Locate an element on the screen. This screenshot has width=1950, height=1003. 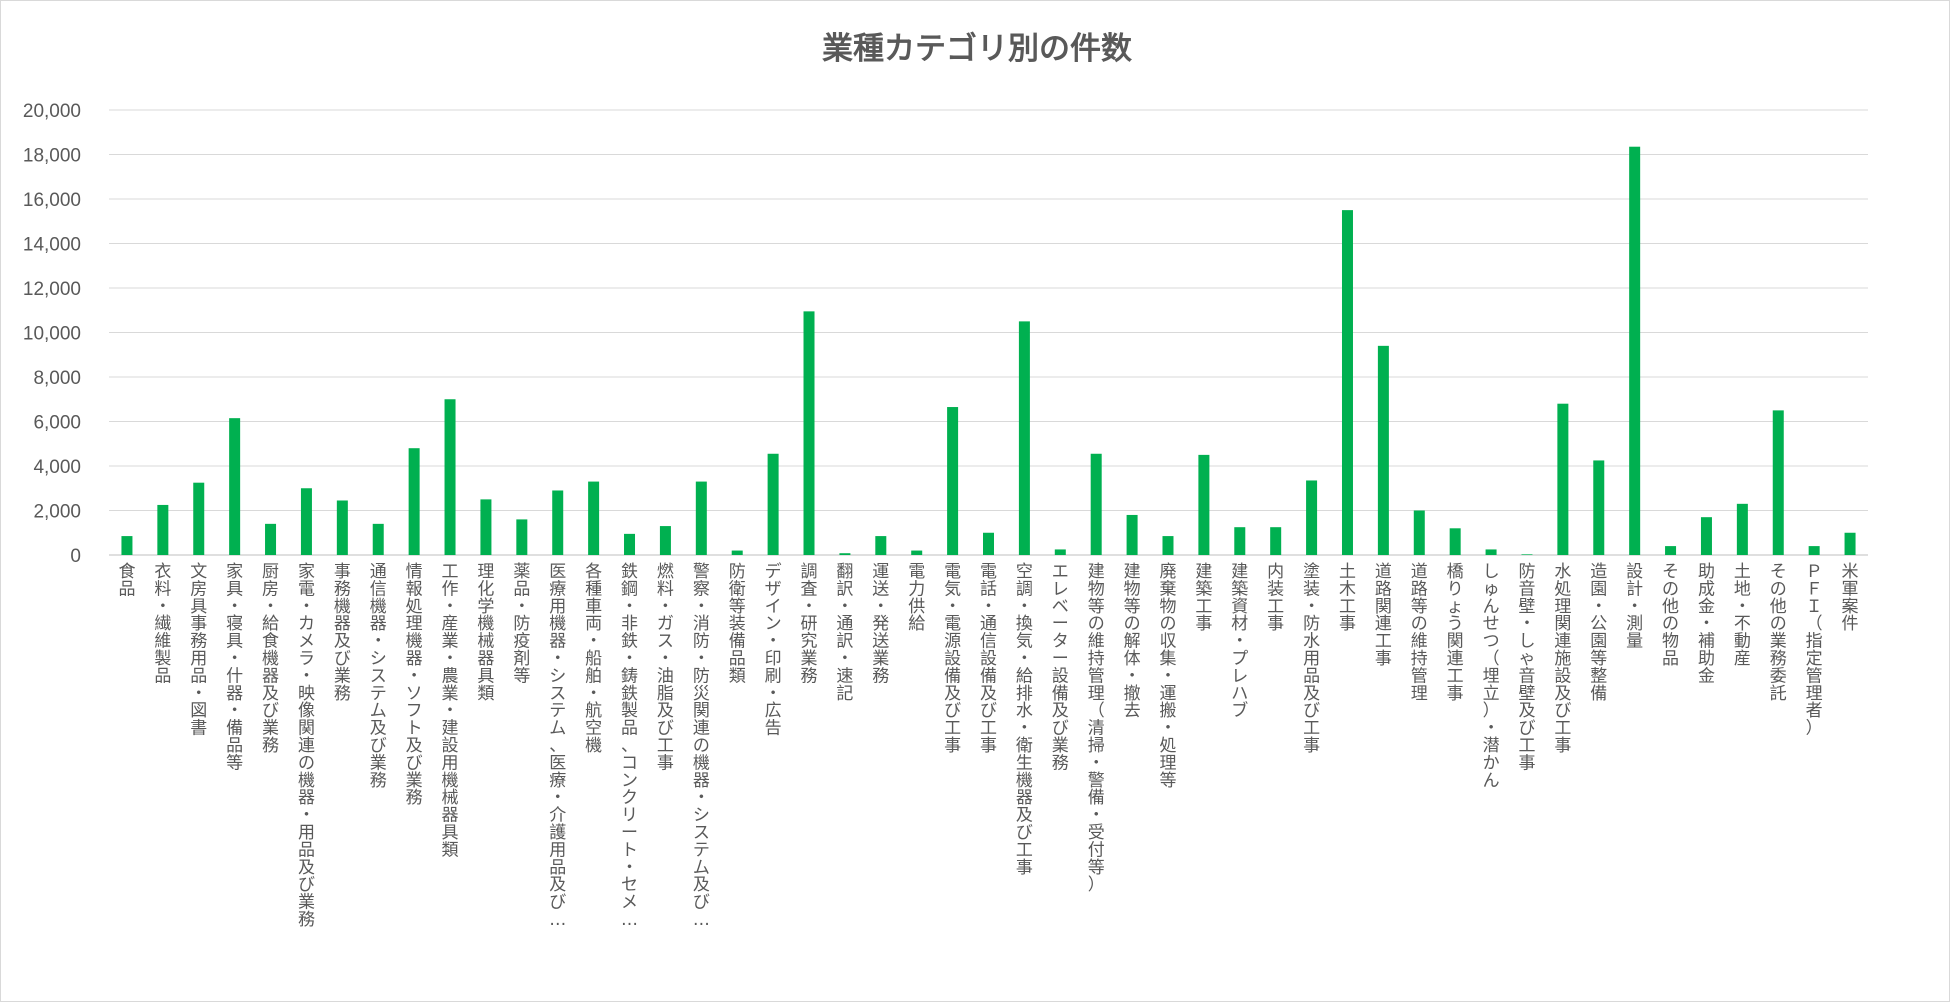
x-tick-label: デザイン・印刷・広告 is located at coordinates (773, 650).